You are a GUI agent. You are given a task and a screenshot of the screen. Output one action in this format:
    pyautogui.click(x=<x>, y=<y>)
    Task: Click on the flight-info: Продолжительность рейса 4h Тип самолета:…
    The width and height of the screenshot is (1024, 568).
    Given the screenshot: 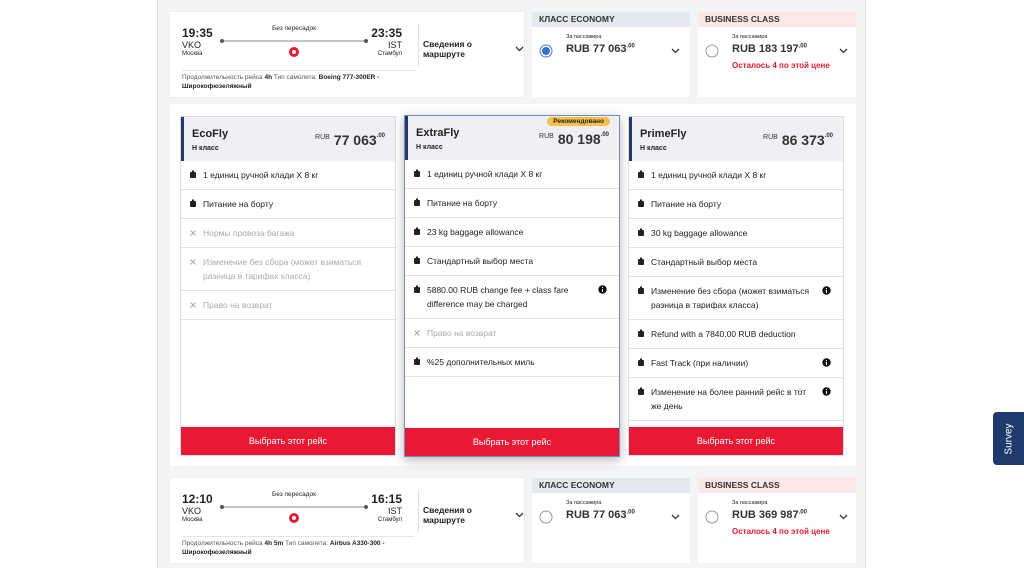 What is the action you would take?
    pyautogui.click(x=298, y=82)
    